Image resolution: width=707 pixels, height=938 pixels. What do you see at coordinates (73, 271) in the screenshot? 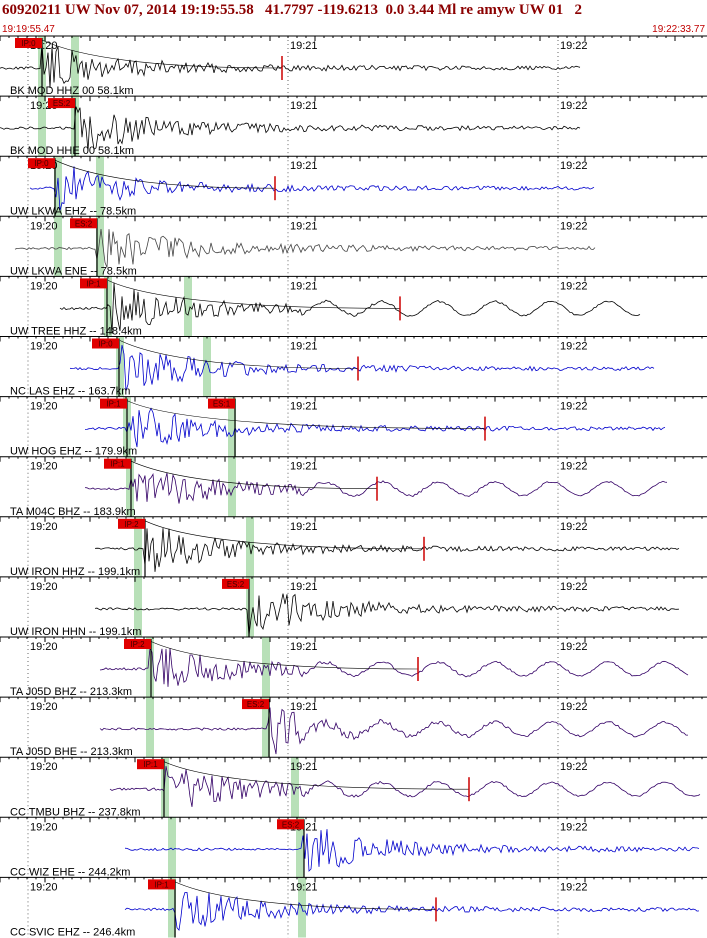
I see `trace-label: UW LKWA ENE -- 78.5km` at bounding box center [73, 271].